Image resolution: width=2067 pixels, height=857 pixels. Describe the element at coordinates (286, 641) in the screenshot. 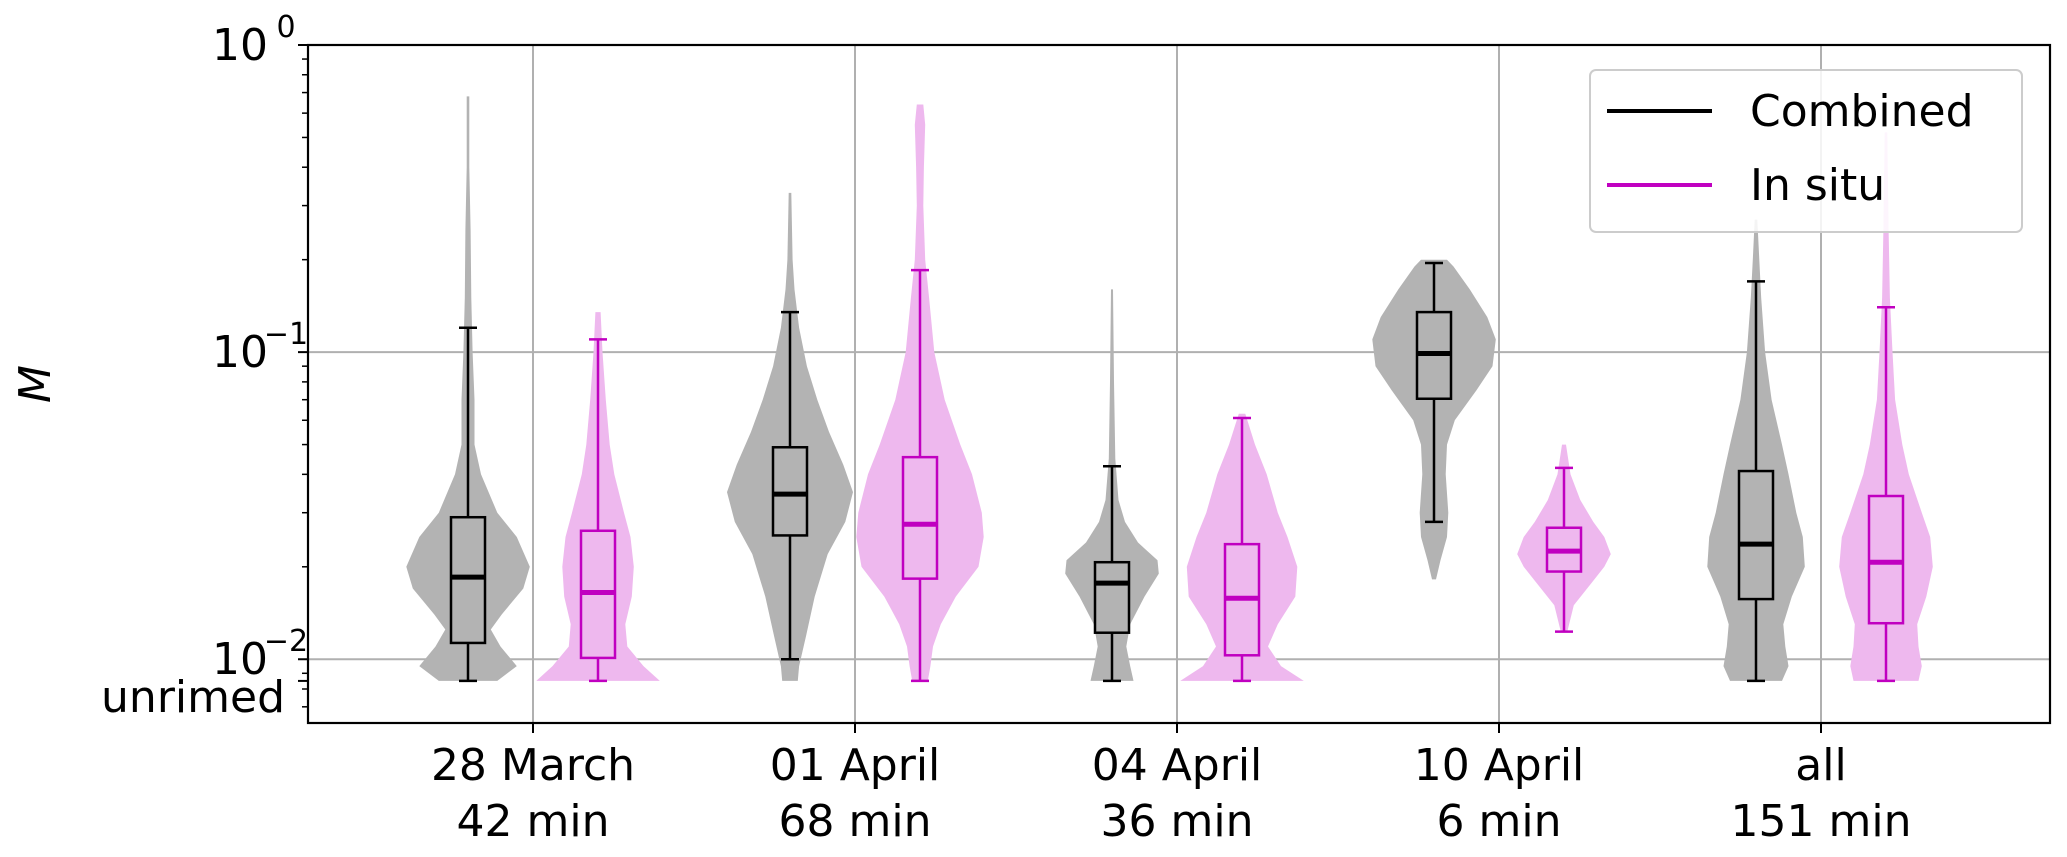

I see `y-tick-exponent: −2` at that location.